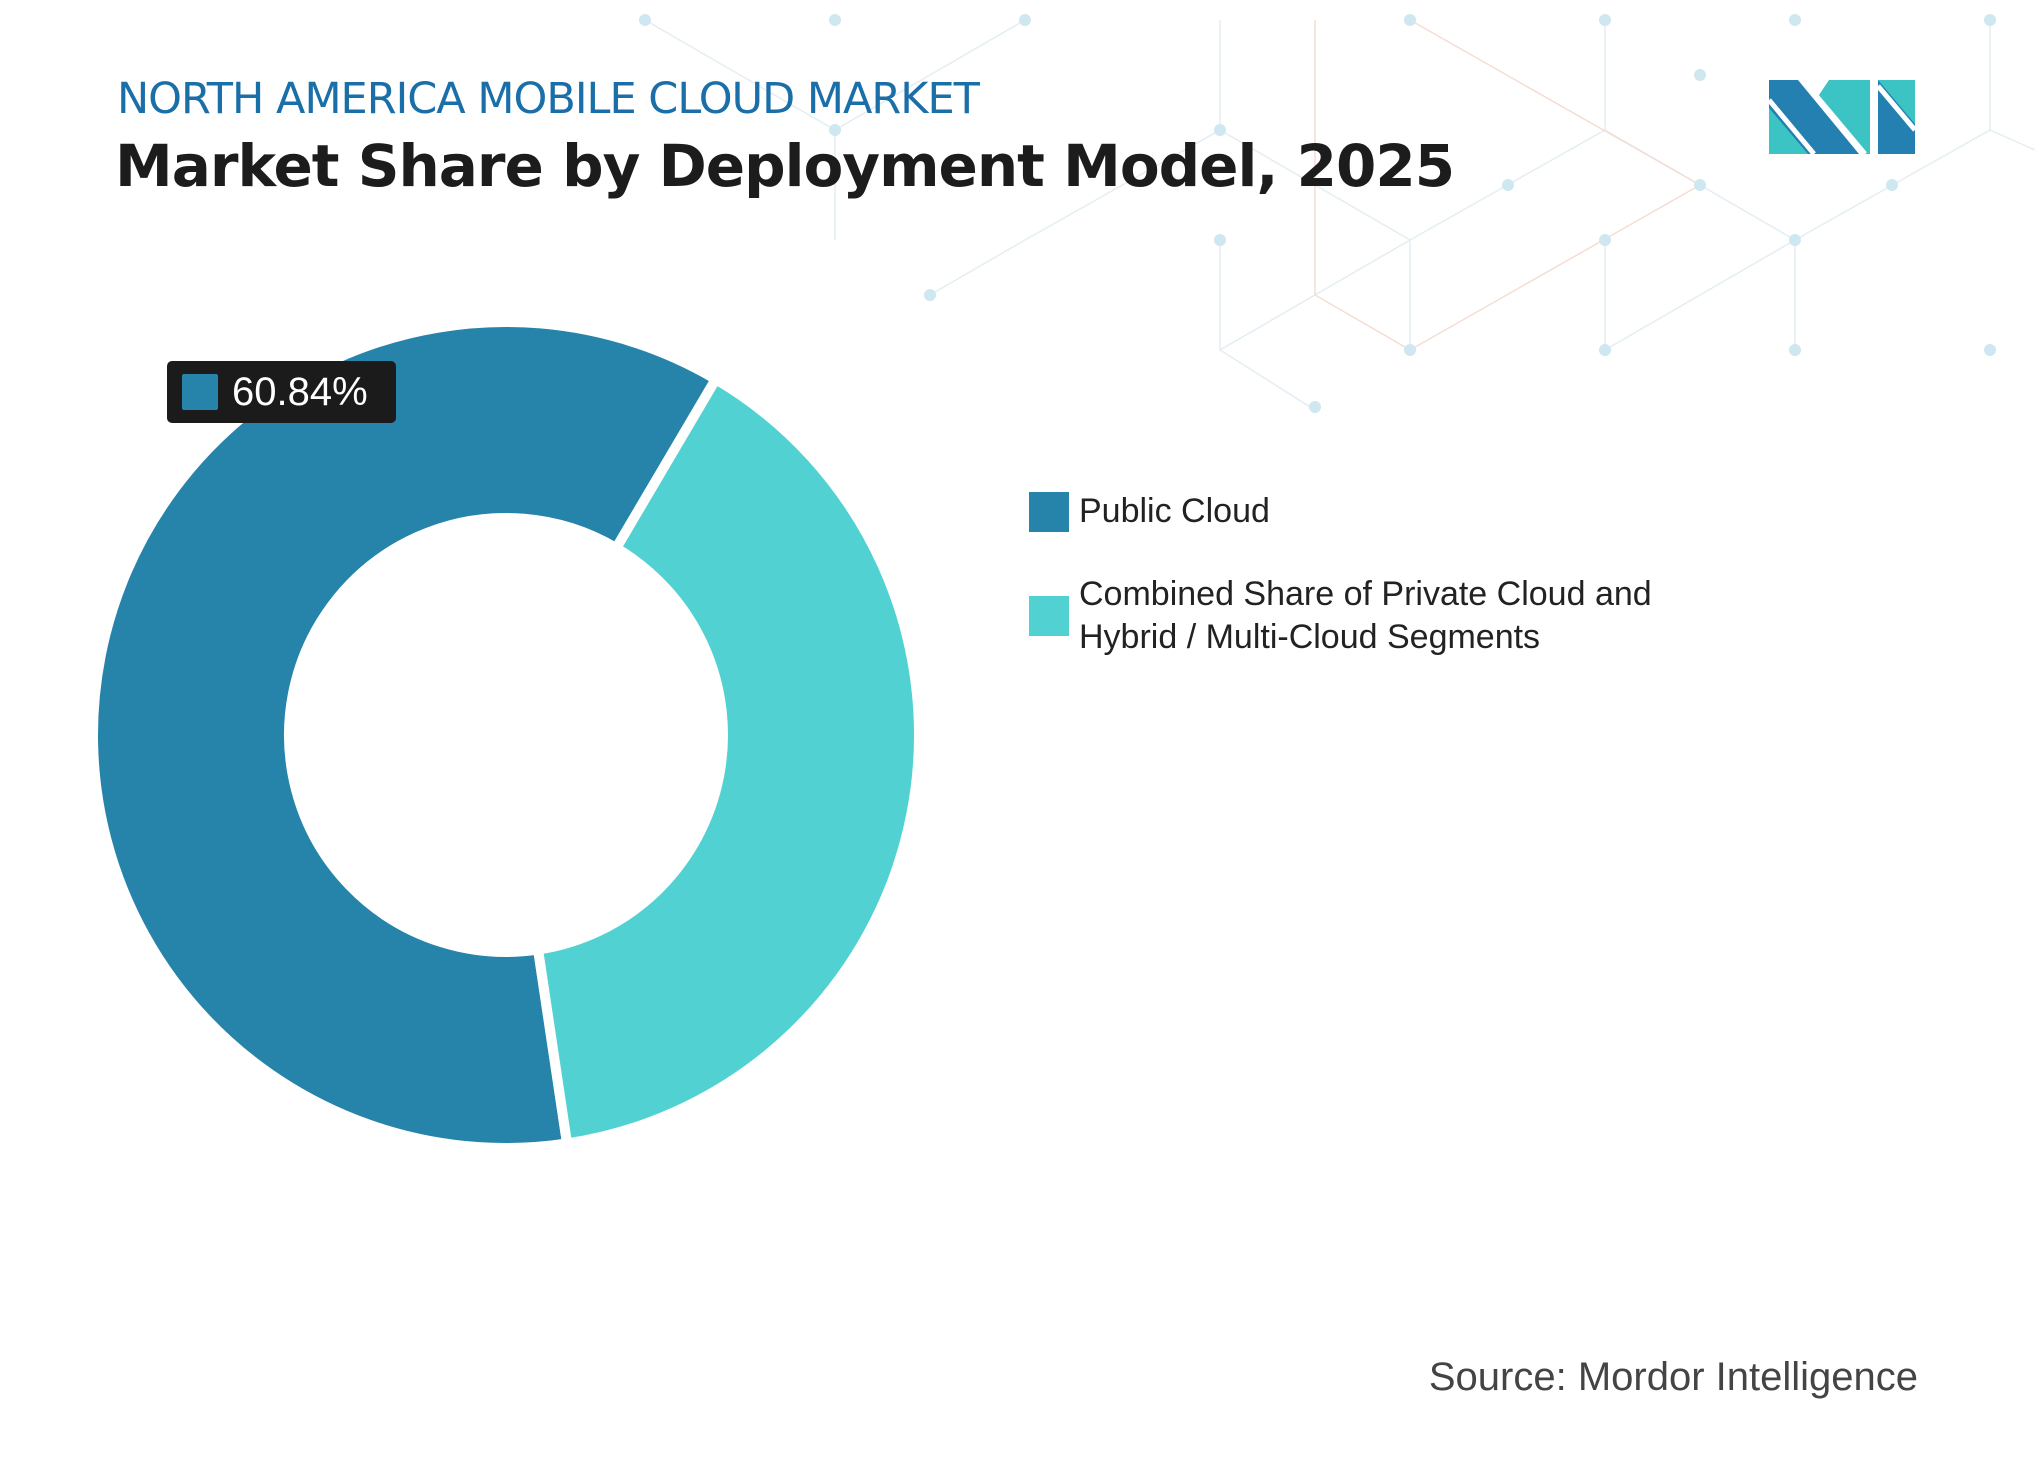 This screenshot has height=1480, width=2035. What do you see at coordinates (1673, 1377) in the screenshot?
I see `source-note: Source: Mordor Intelligence` at bounding box center [1673, 1377].